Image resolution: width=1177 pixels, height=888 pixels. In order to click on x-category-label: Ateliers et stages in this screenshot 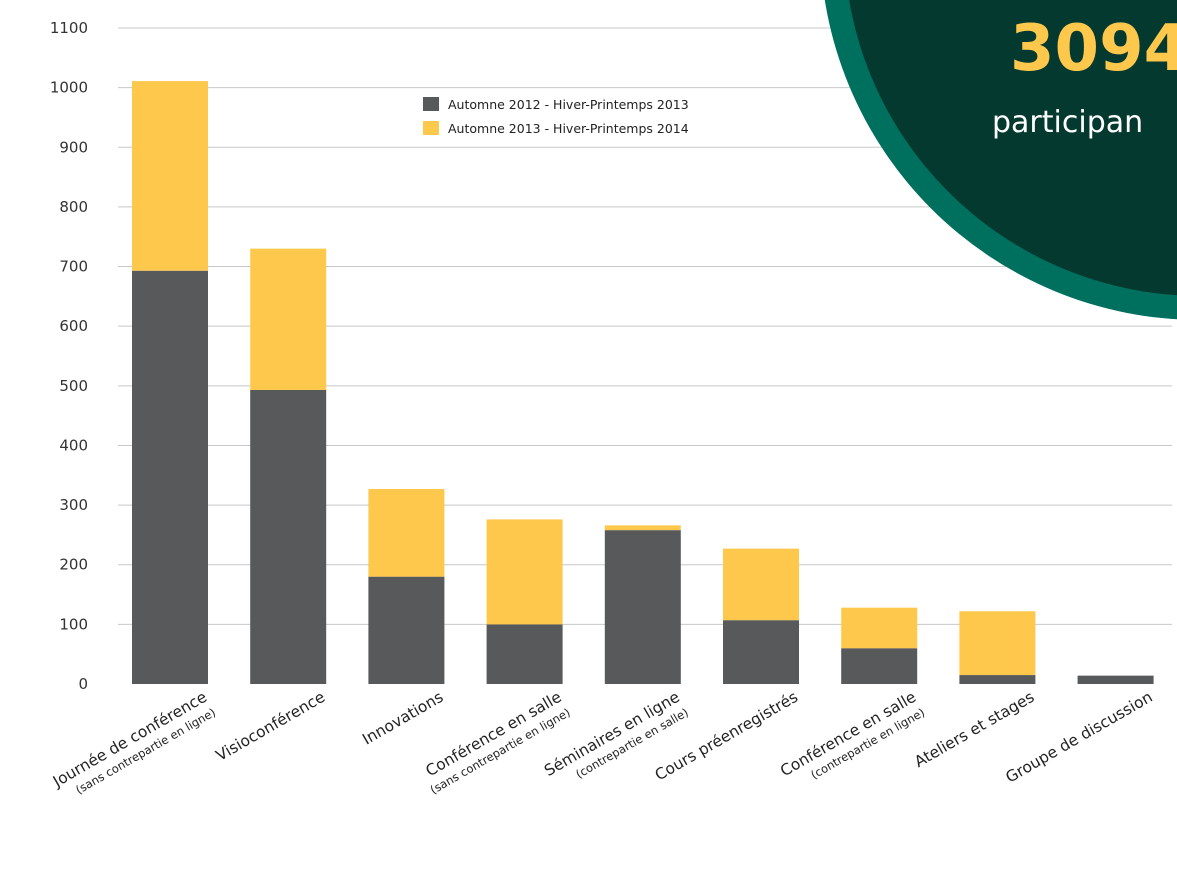, I will do `click(974, 729)`.